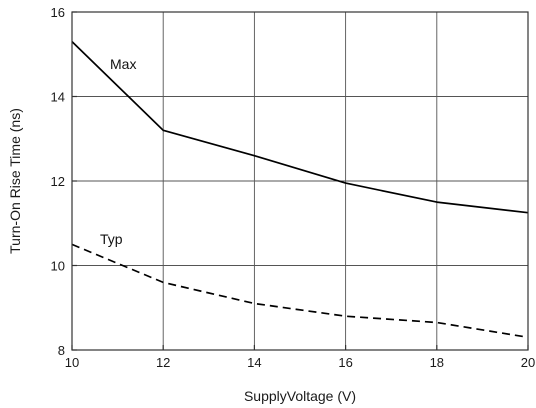 Image resolution: width=536 pixels, height=408 pixels. What do you see at coordinates (528, 362) in the screenshot?
I see `x-tick-label: 20` at bounding box center [528, 362].